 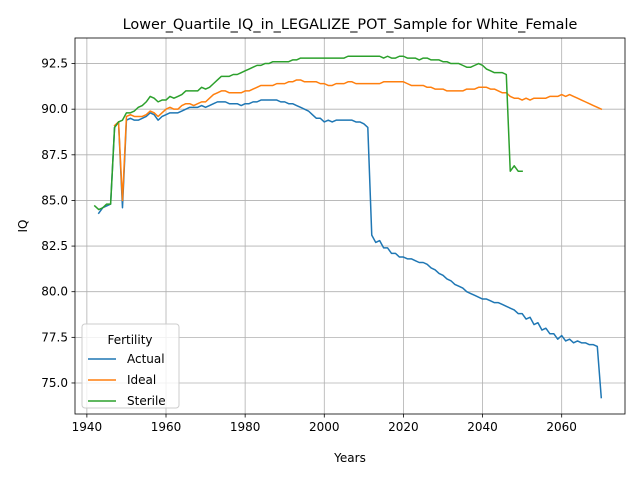 I want to click on y-tick-label: 82.5, so click(x=54, y=246).